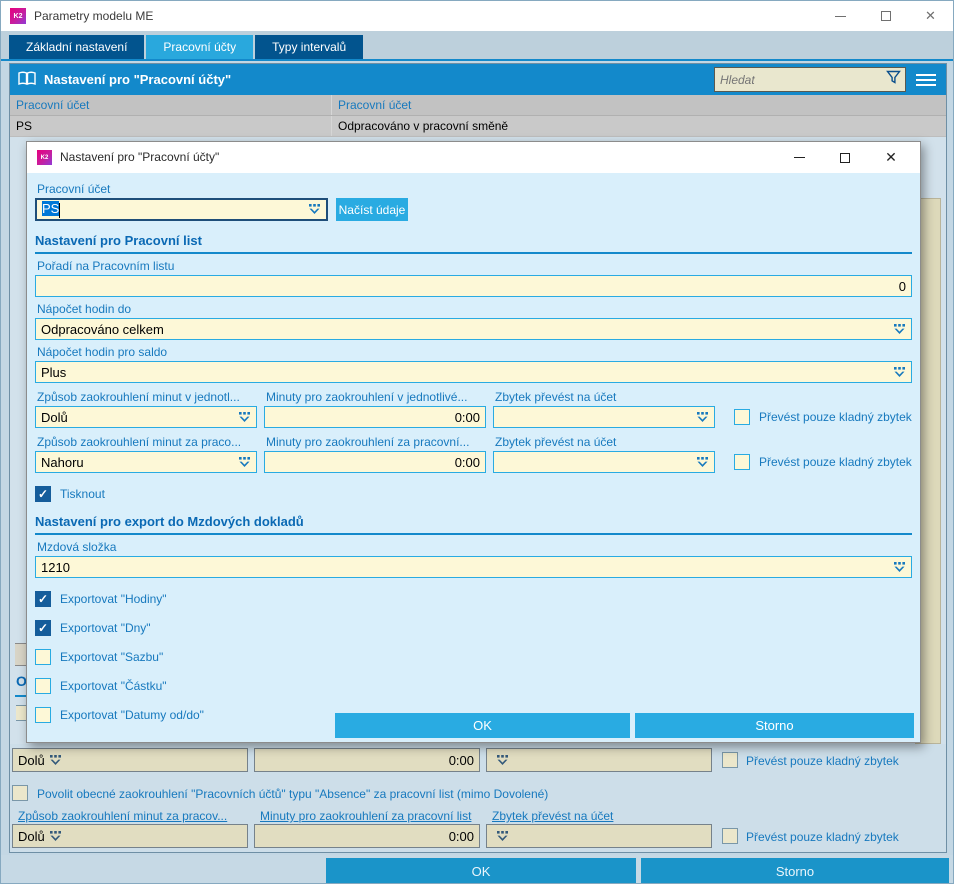 The image size is (954, 884). I want to click on dialog-title: Nastavení pro "Pracovní účty", so click(140, 157).